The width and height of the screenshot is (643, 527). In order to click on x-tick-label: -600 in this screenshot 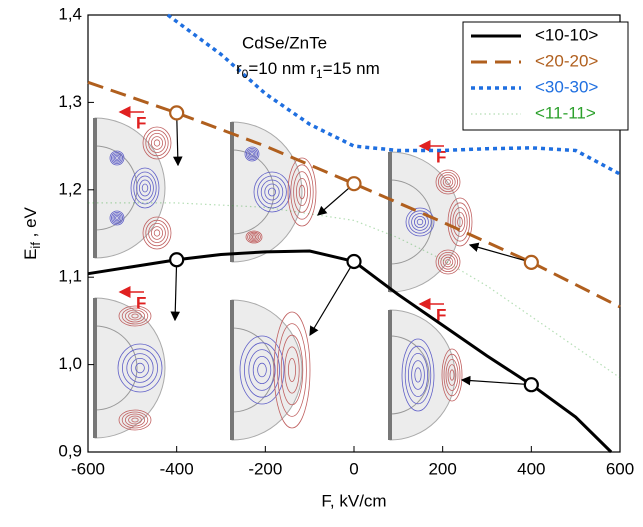, I will do `click(88, 468)`.